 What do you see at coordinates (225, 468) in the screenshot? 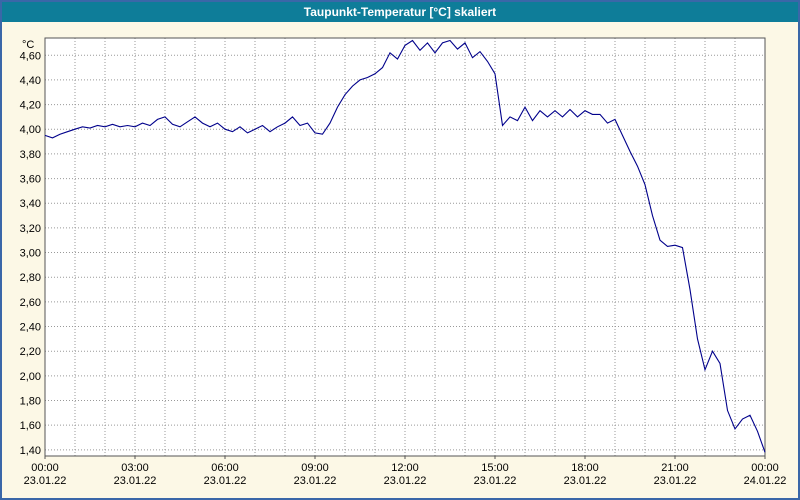
I see `x-tick-time-label: 06:00` at bounding box center [225, 468].